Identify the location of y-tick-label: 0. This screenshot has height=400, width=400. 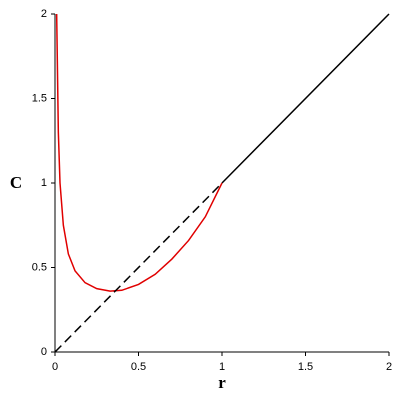
(44, 352).